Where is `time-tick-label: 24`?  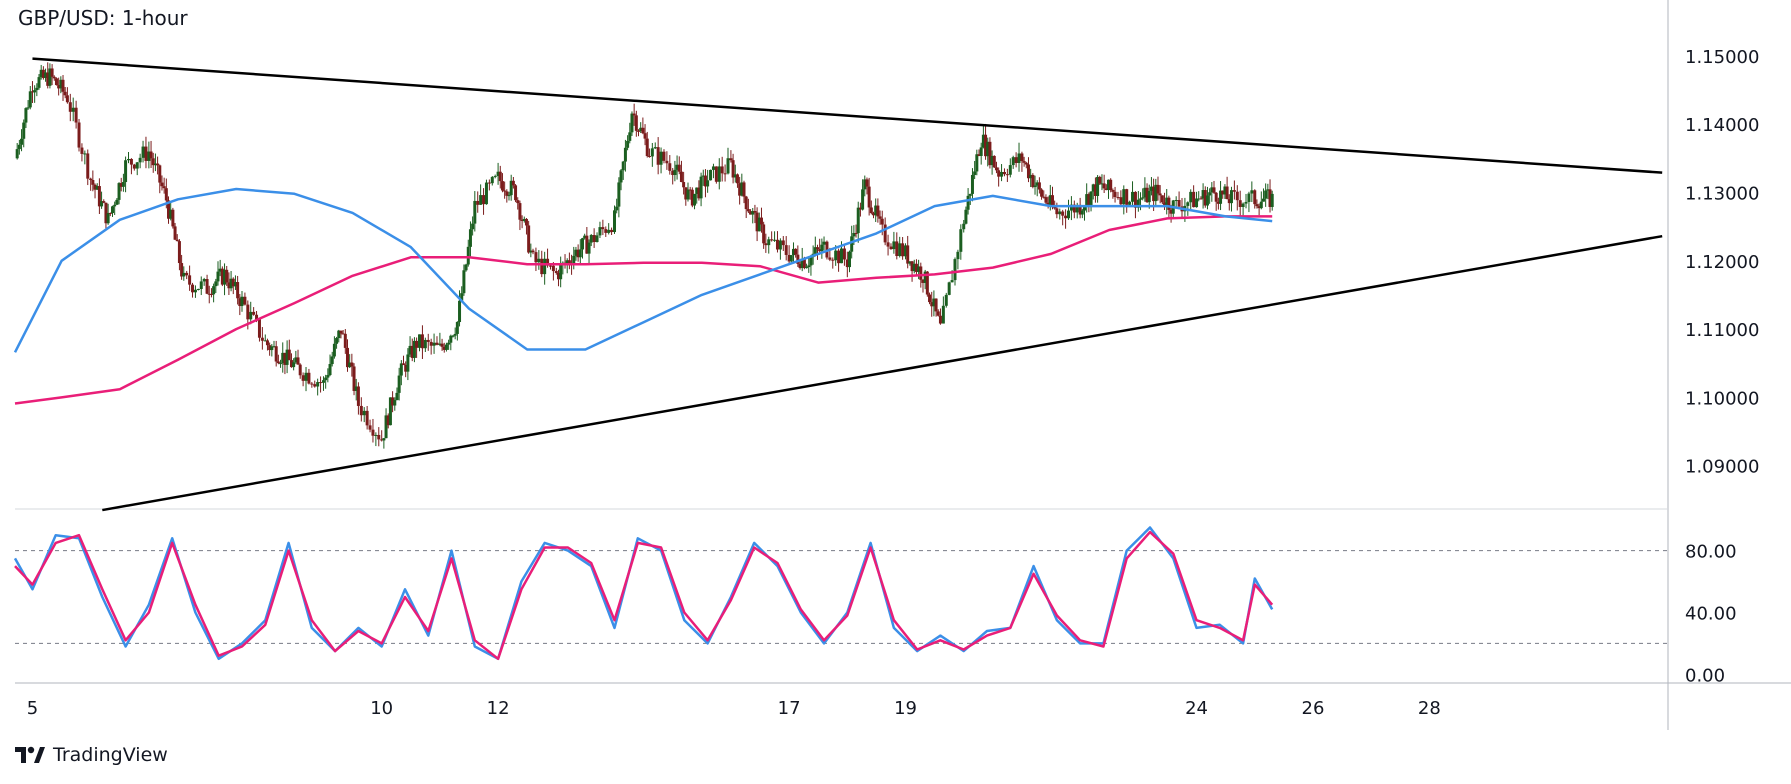
time-tick-label: 24 is located at coordinates (1196, 708).